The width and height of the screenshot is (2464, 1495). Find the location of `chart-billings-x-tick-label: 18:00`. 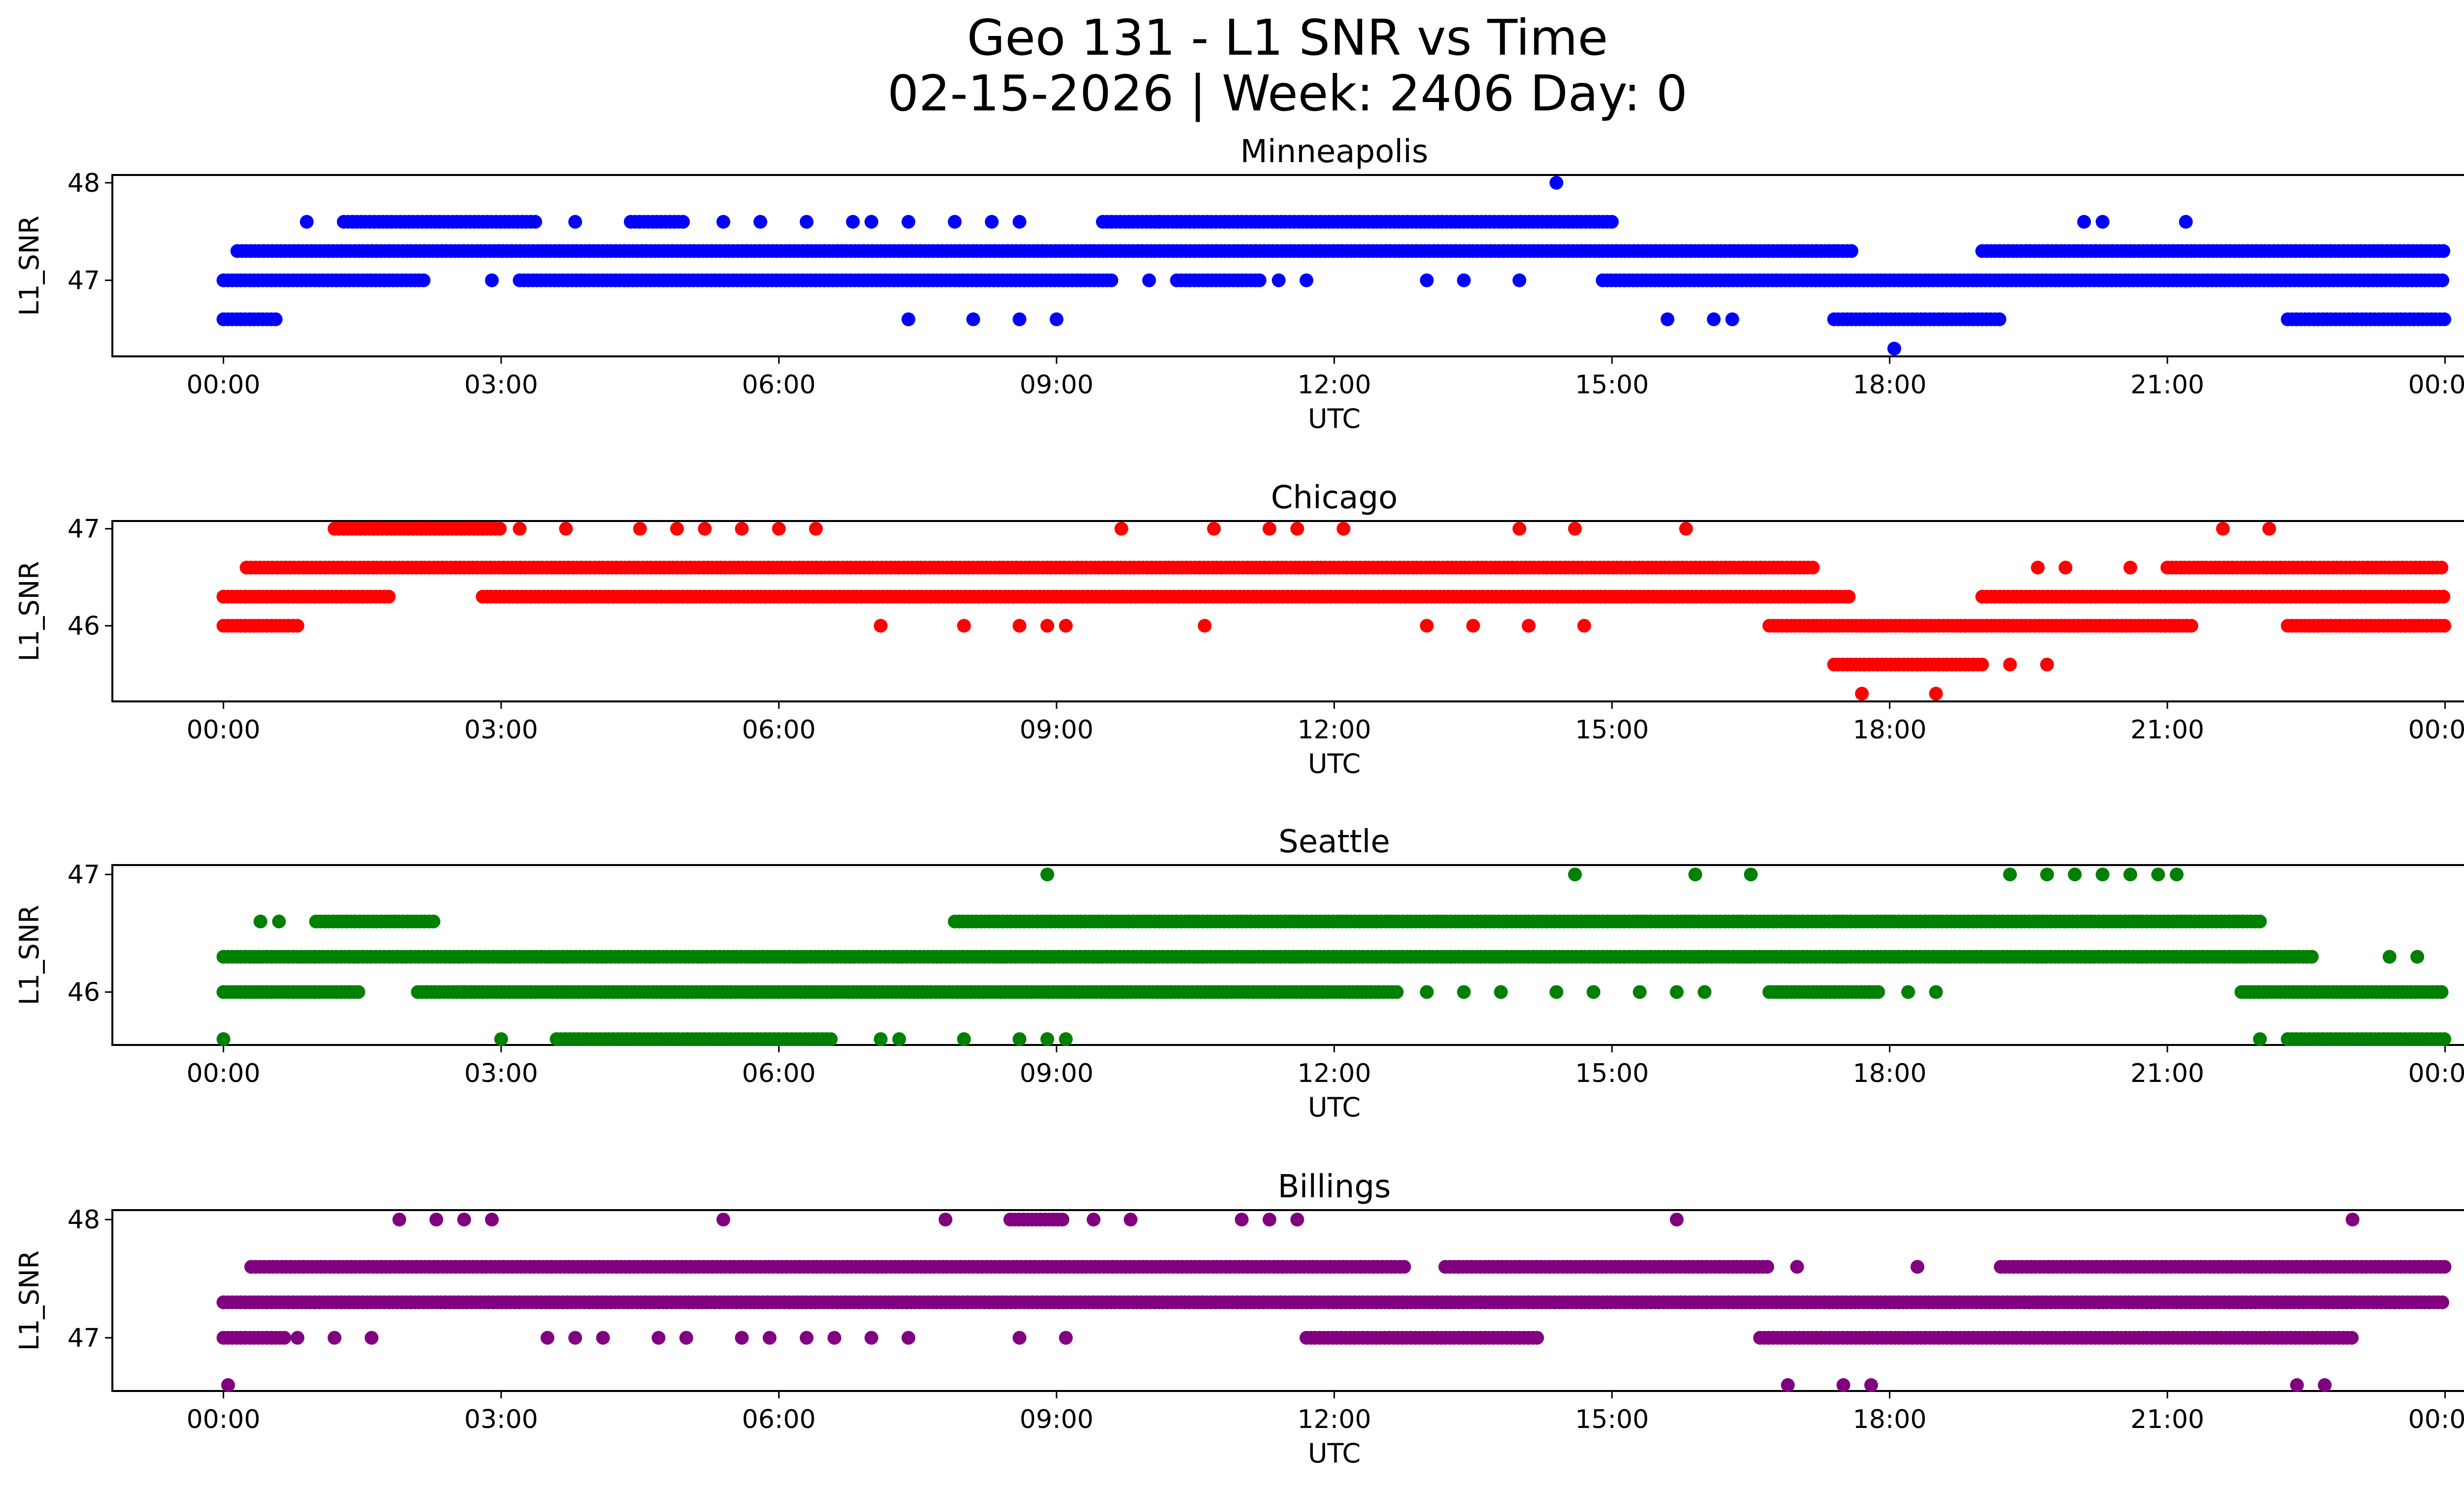

chart-billings-x-tick-label: 18:00 is located at coordinates (1890, 1419).